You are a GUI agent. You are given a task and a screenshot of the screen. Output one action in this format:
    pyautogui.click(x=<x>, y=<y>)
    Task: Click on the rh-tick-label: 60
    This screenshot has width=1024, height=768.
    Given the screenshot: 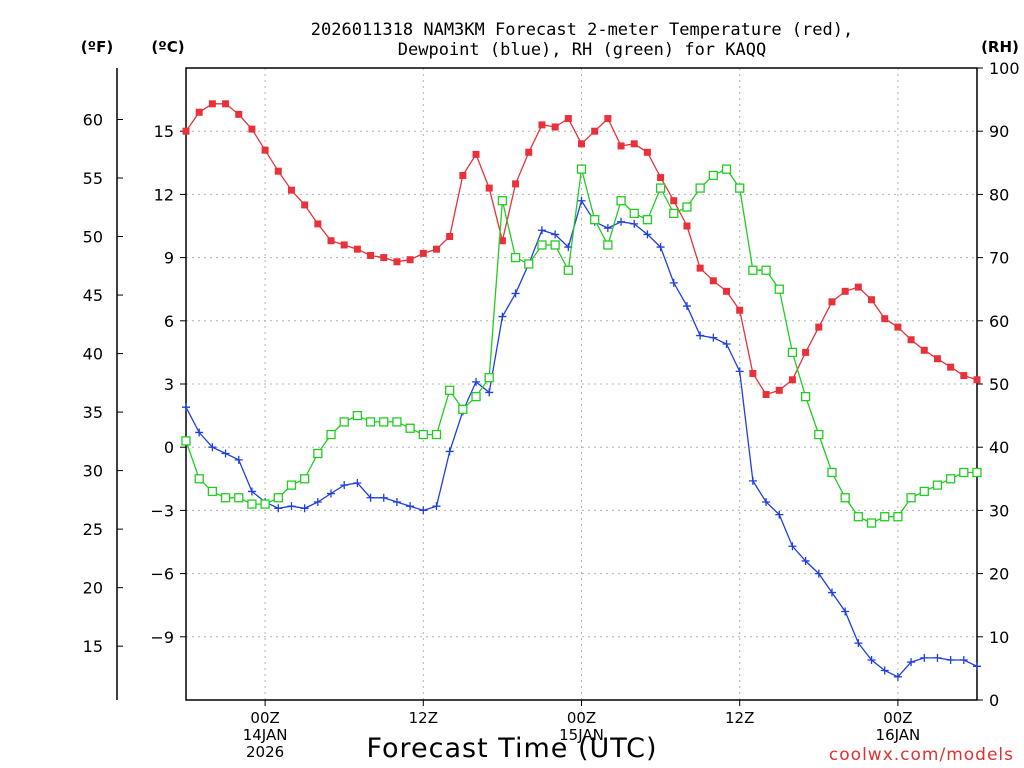 What is the action you would take?
    pyautogui.click(x=999, y=321)
    